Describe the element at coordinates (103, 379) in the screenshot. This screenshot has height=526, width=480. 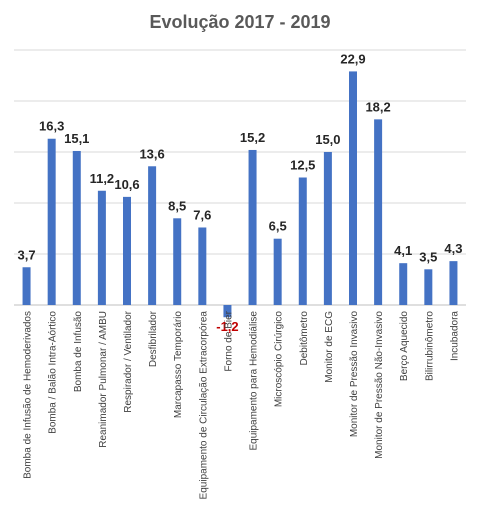
I see `category-label: Reanimador Pulmonar / AMBU` at that location.